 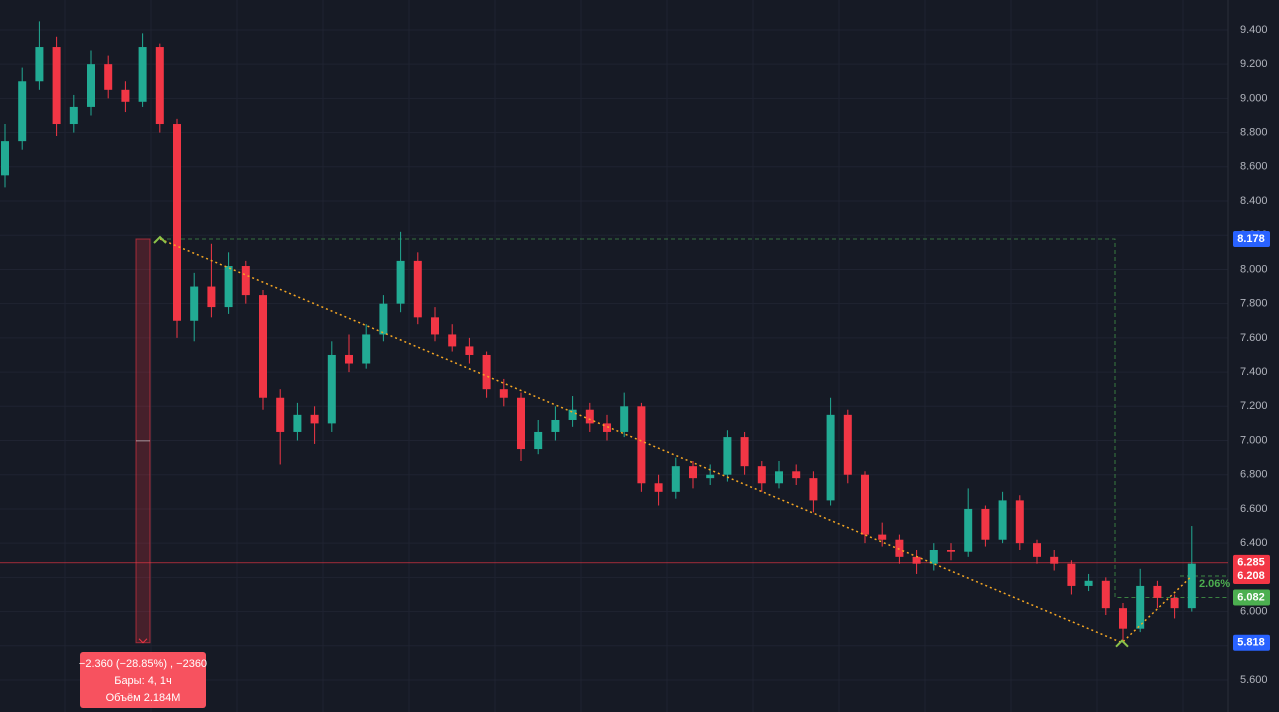 I want to click on y-tick-label: 6.000, so click(x=1254, y=611).